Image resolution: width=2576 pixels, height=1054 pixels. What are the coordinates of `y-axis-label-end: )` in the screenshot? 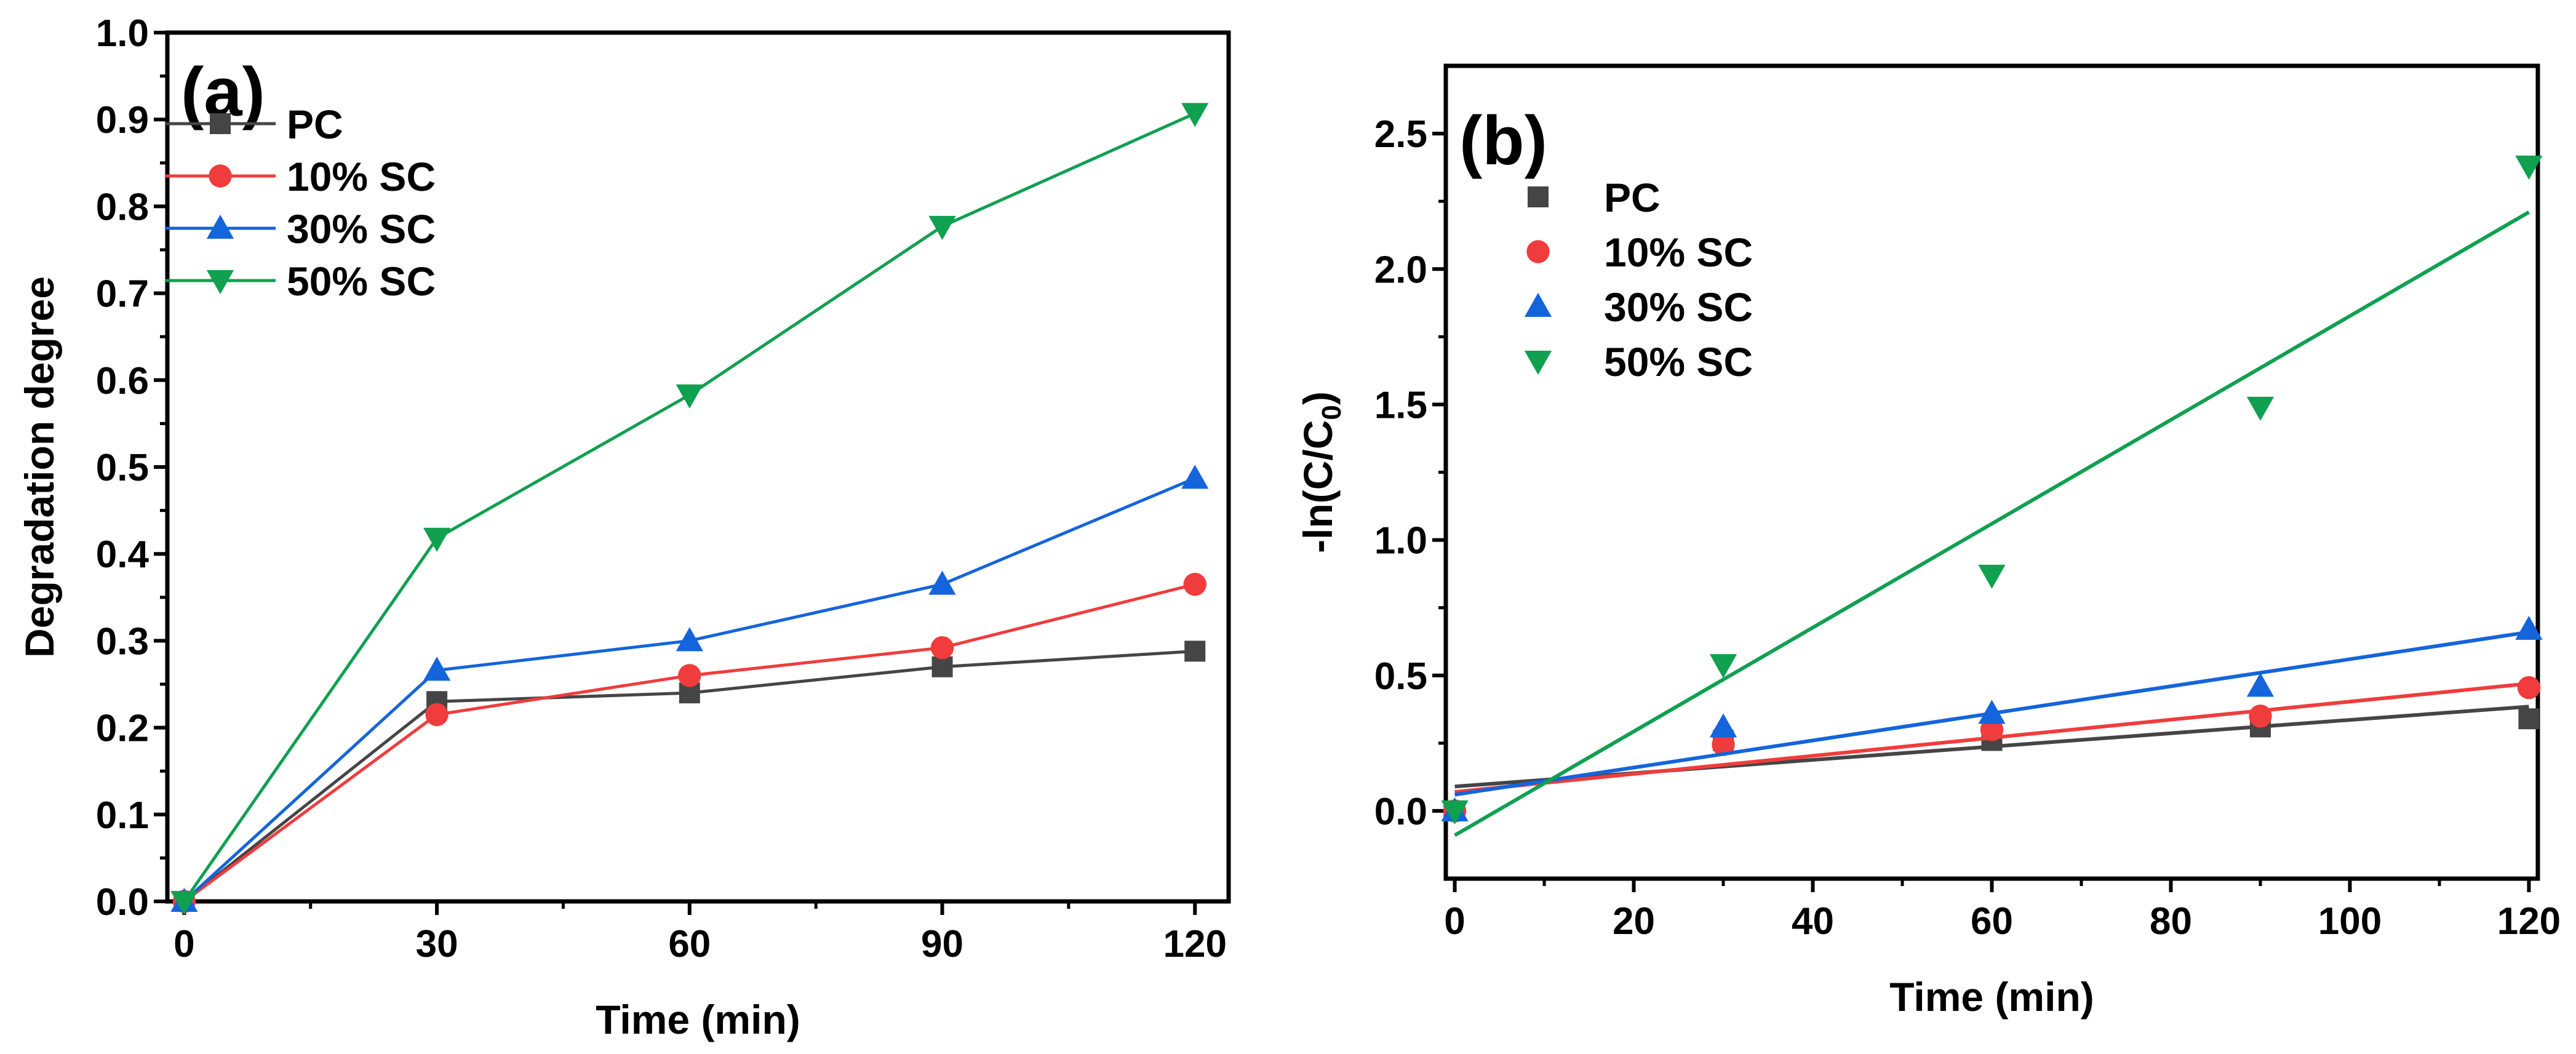 It's located at (1318, 398).